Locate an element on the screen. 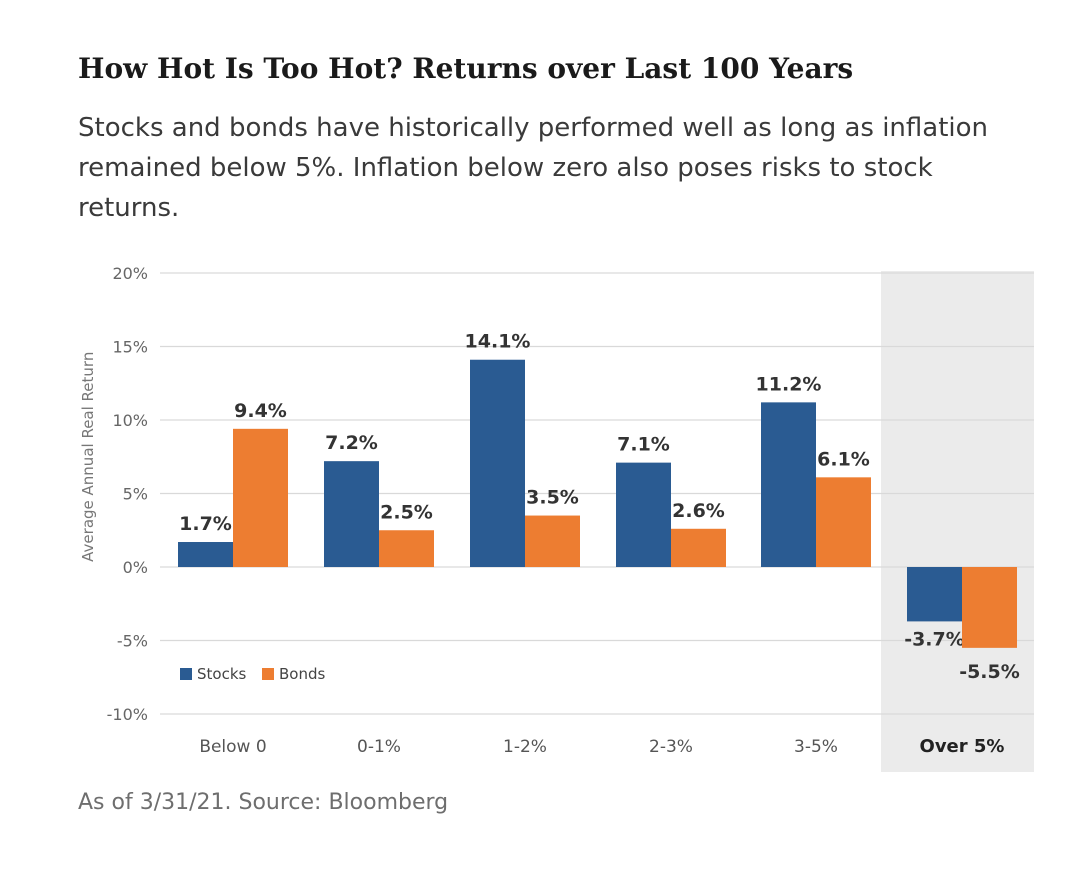 The height and width of the screenshot is (886, 1080). data-label-stocks-0: 1.7% is located at coordinates (205, 524).